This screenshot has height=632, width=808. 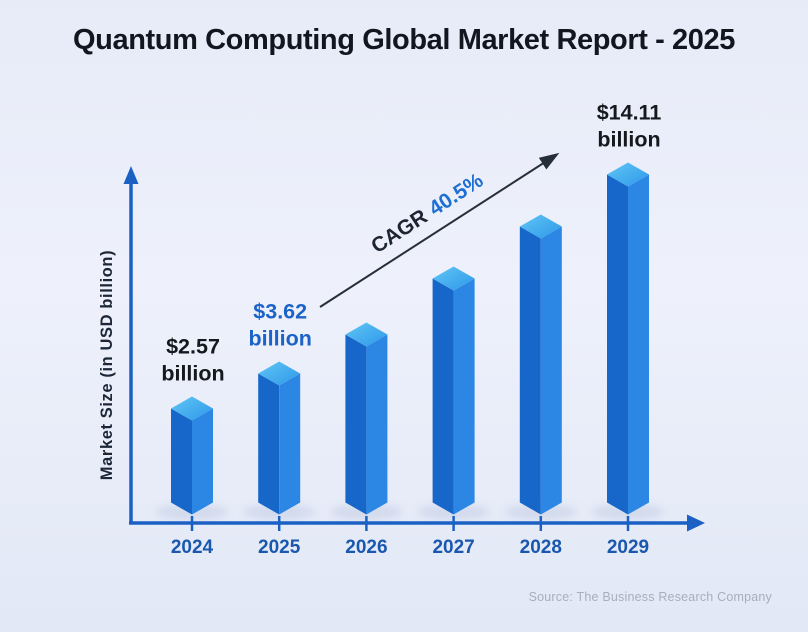 What do you see at coordinates (377, 424) in the screenshot?
I see `bar-2026-front-face` at bounding box center [377, 424].